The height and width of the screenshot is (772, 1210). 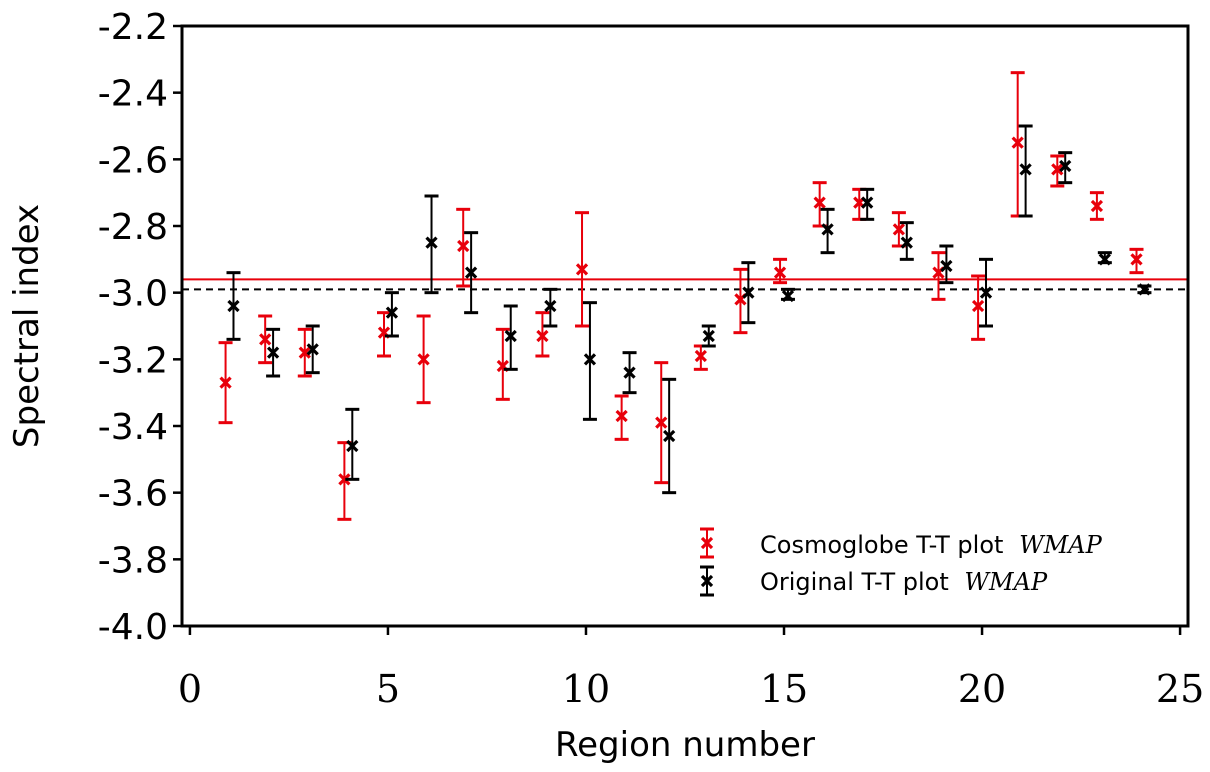 What do you see at coordinates (133, 94) in the screenshot?
I see `y-tick-label: -2.4` at bounding box center [133, 94].